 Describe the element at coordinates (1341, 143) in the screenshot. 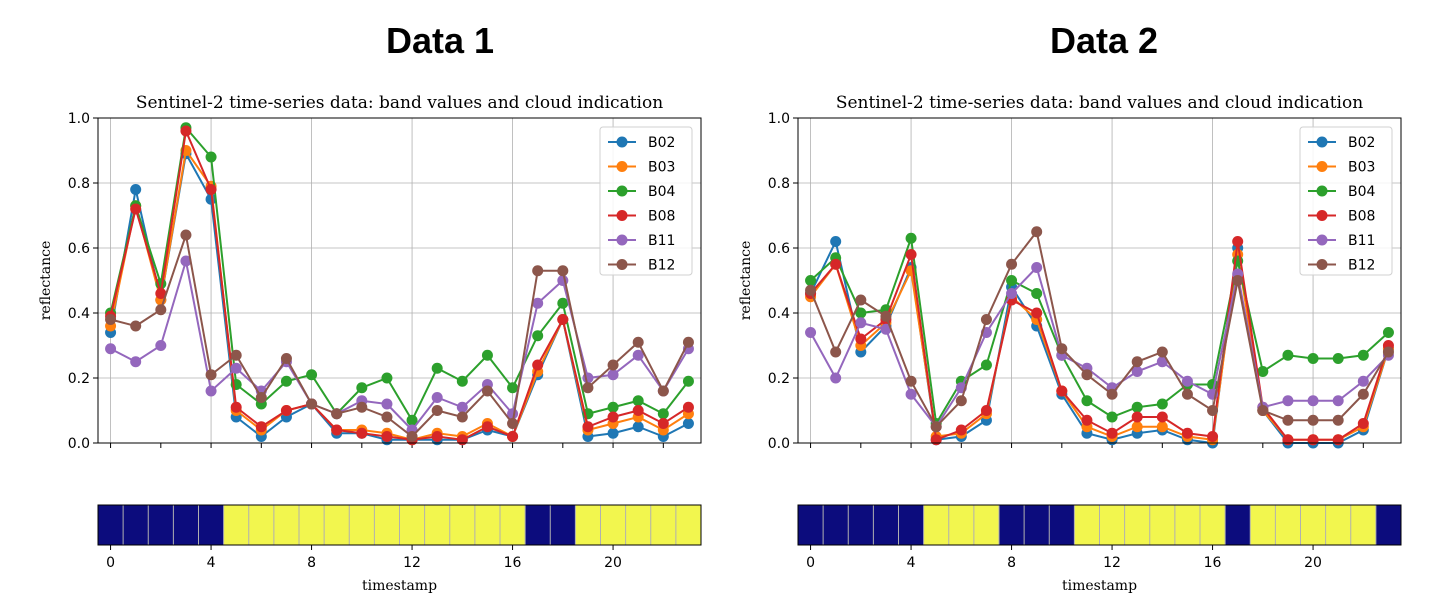

I see `legend-entry-b02: B02` at that location.